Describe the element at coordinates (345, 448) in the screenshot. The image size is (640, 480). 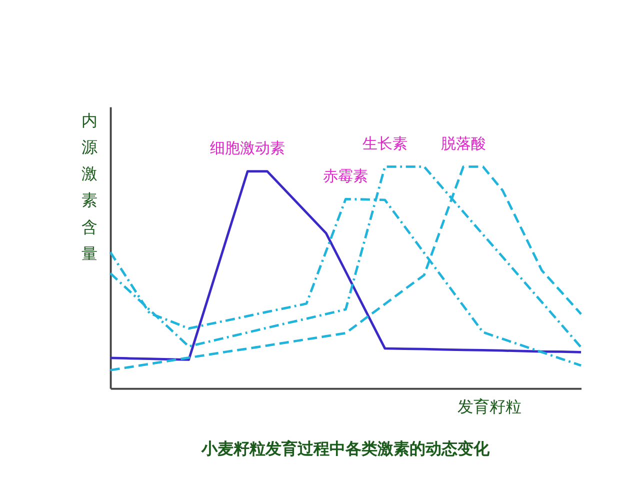
I see `text: 小麦籽粒发育过程中各类激素的动态变化` at that location.